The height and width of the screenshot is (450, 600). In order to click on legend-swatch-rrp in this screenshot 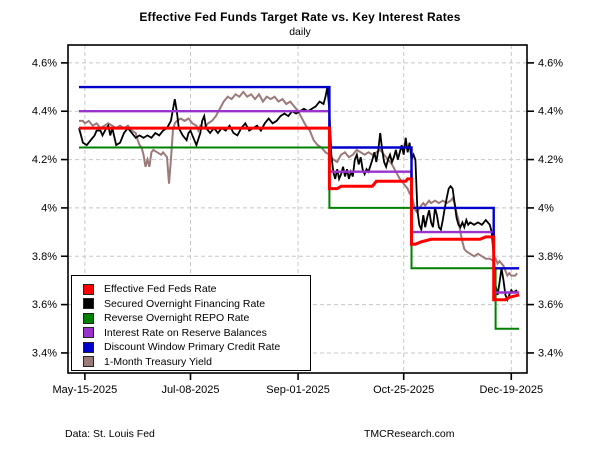, I will do `click(88, 318)`.